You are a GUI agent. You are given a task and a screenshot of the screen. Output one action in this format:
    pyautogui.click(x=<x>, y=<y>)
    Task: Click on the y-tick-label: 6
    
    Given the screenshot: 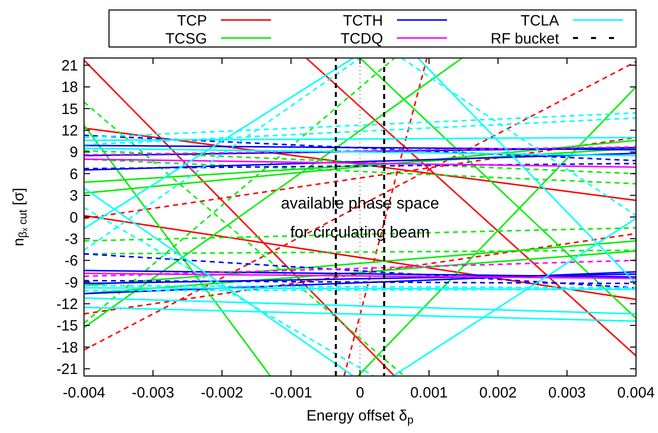 What is the action you would take?
    pyautogui.click(x=74, y=174)
    